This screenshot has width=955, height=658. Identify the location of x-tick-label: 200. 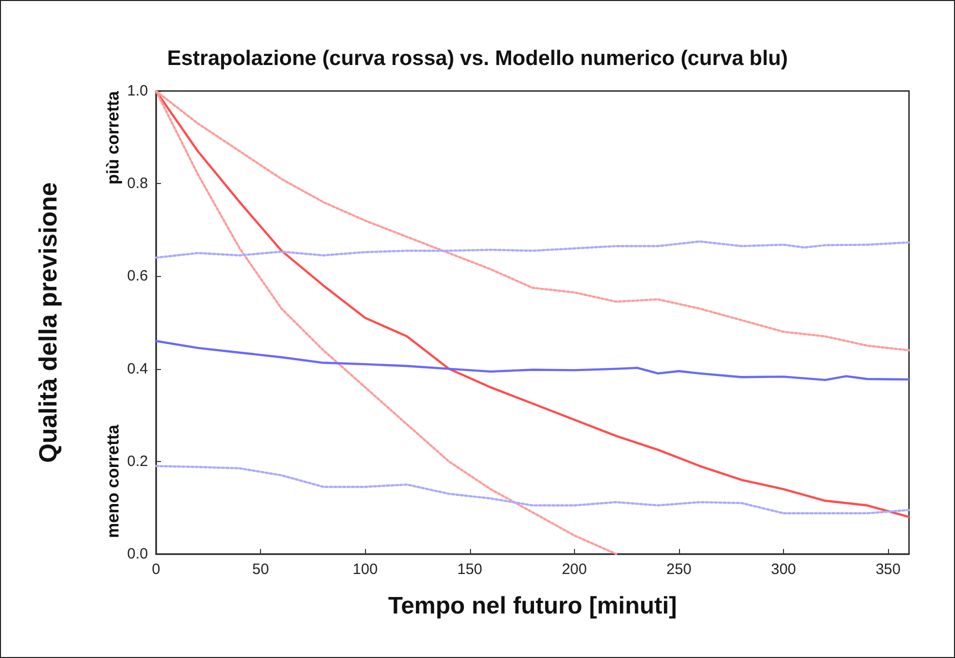
(574, 569).